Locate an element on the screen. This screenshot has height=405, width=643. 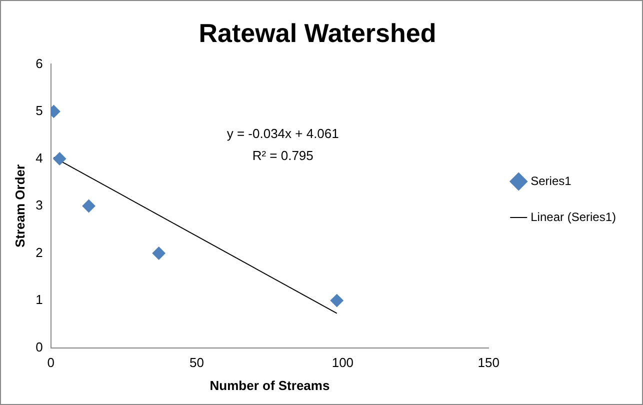
x-tick-label: 50 is located at coordinates (197, 362).